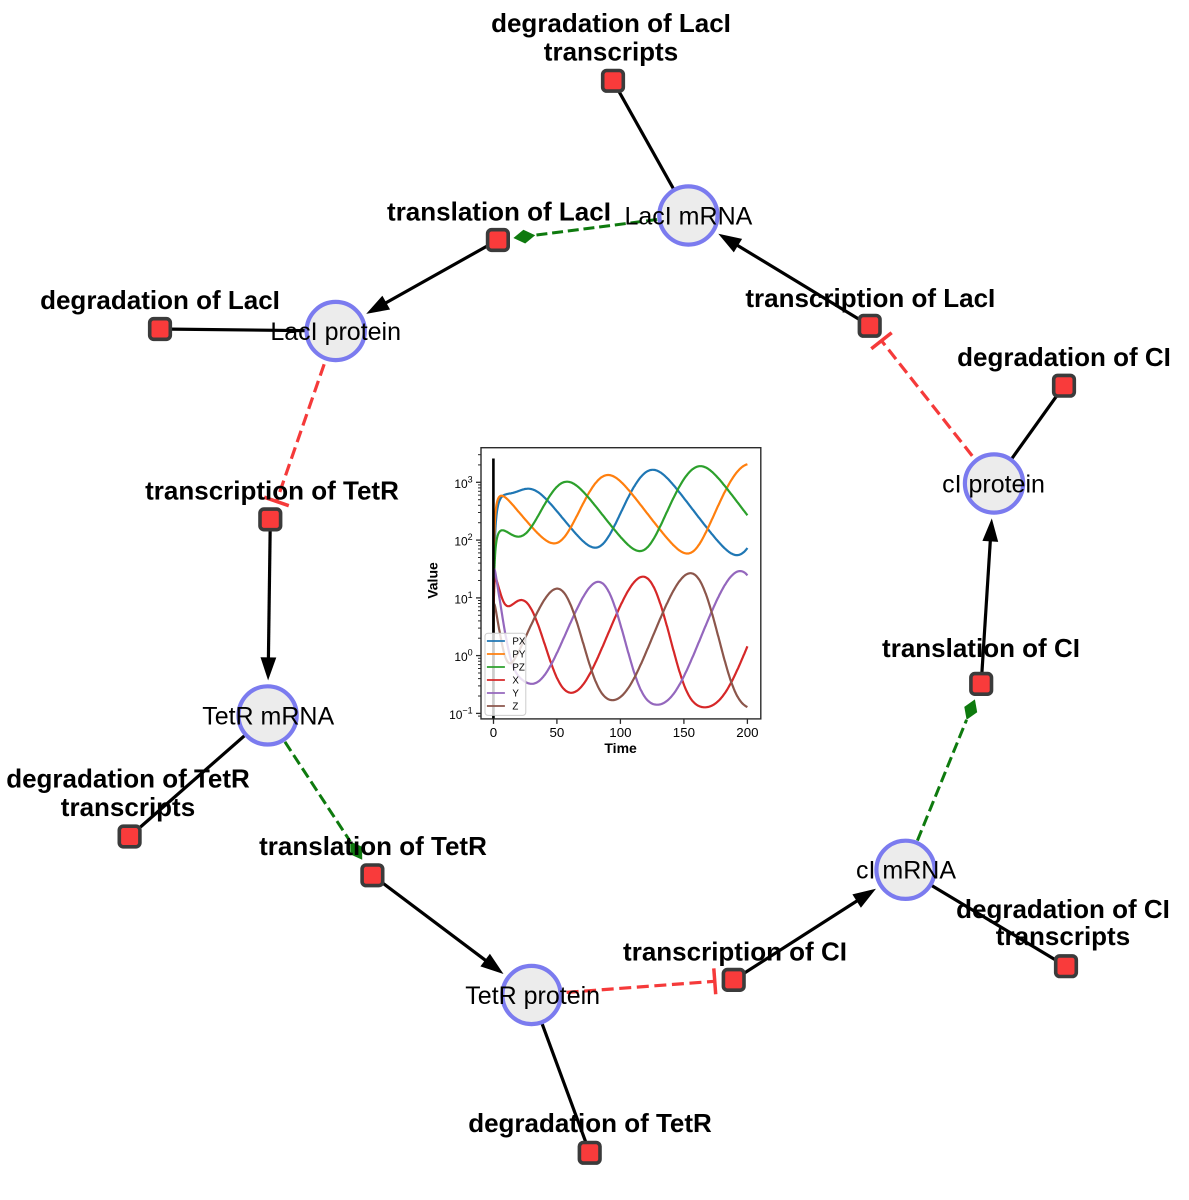 The height and width of the screenshot is (1200, 1189). I want to click on svg-text: LacI protein, so click(335, 332).